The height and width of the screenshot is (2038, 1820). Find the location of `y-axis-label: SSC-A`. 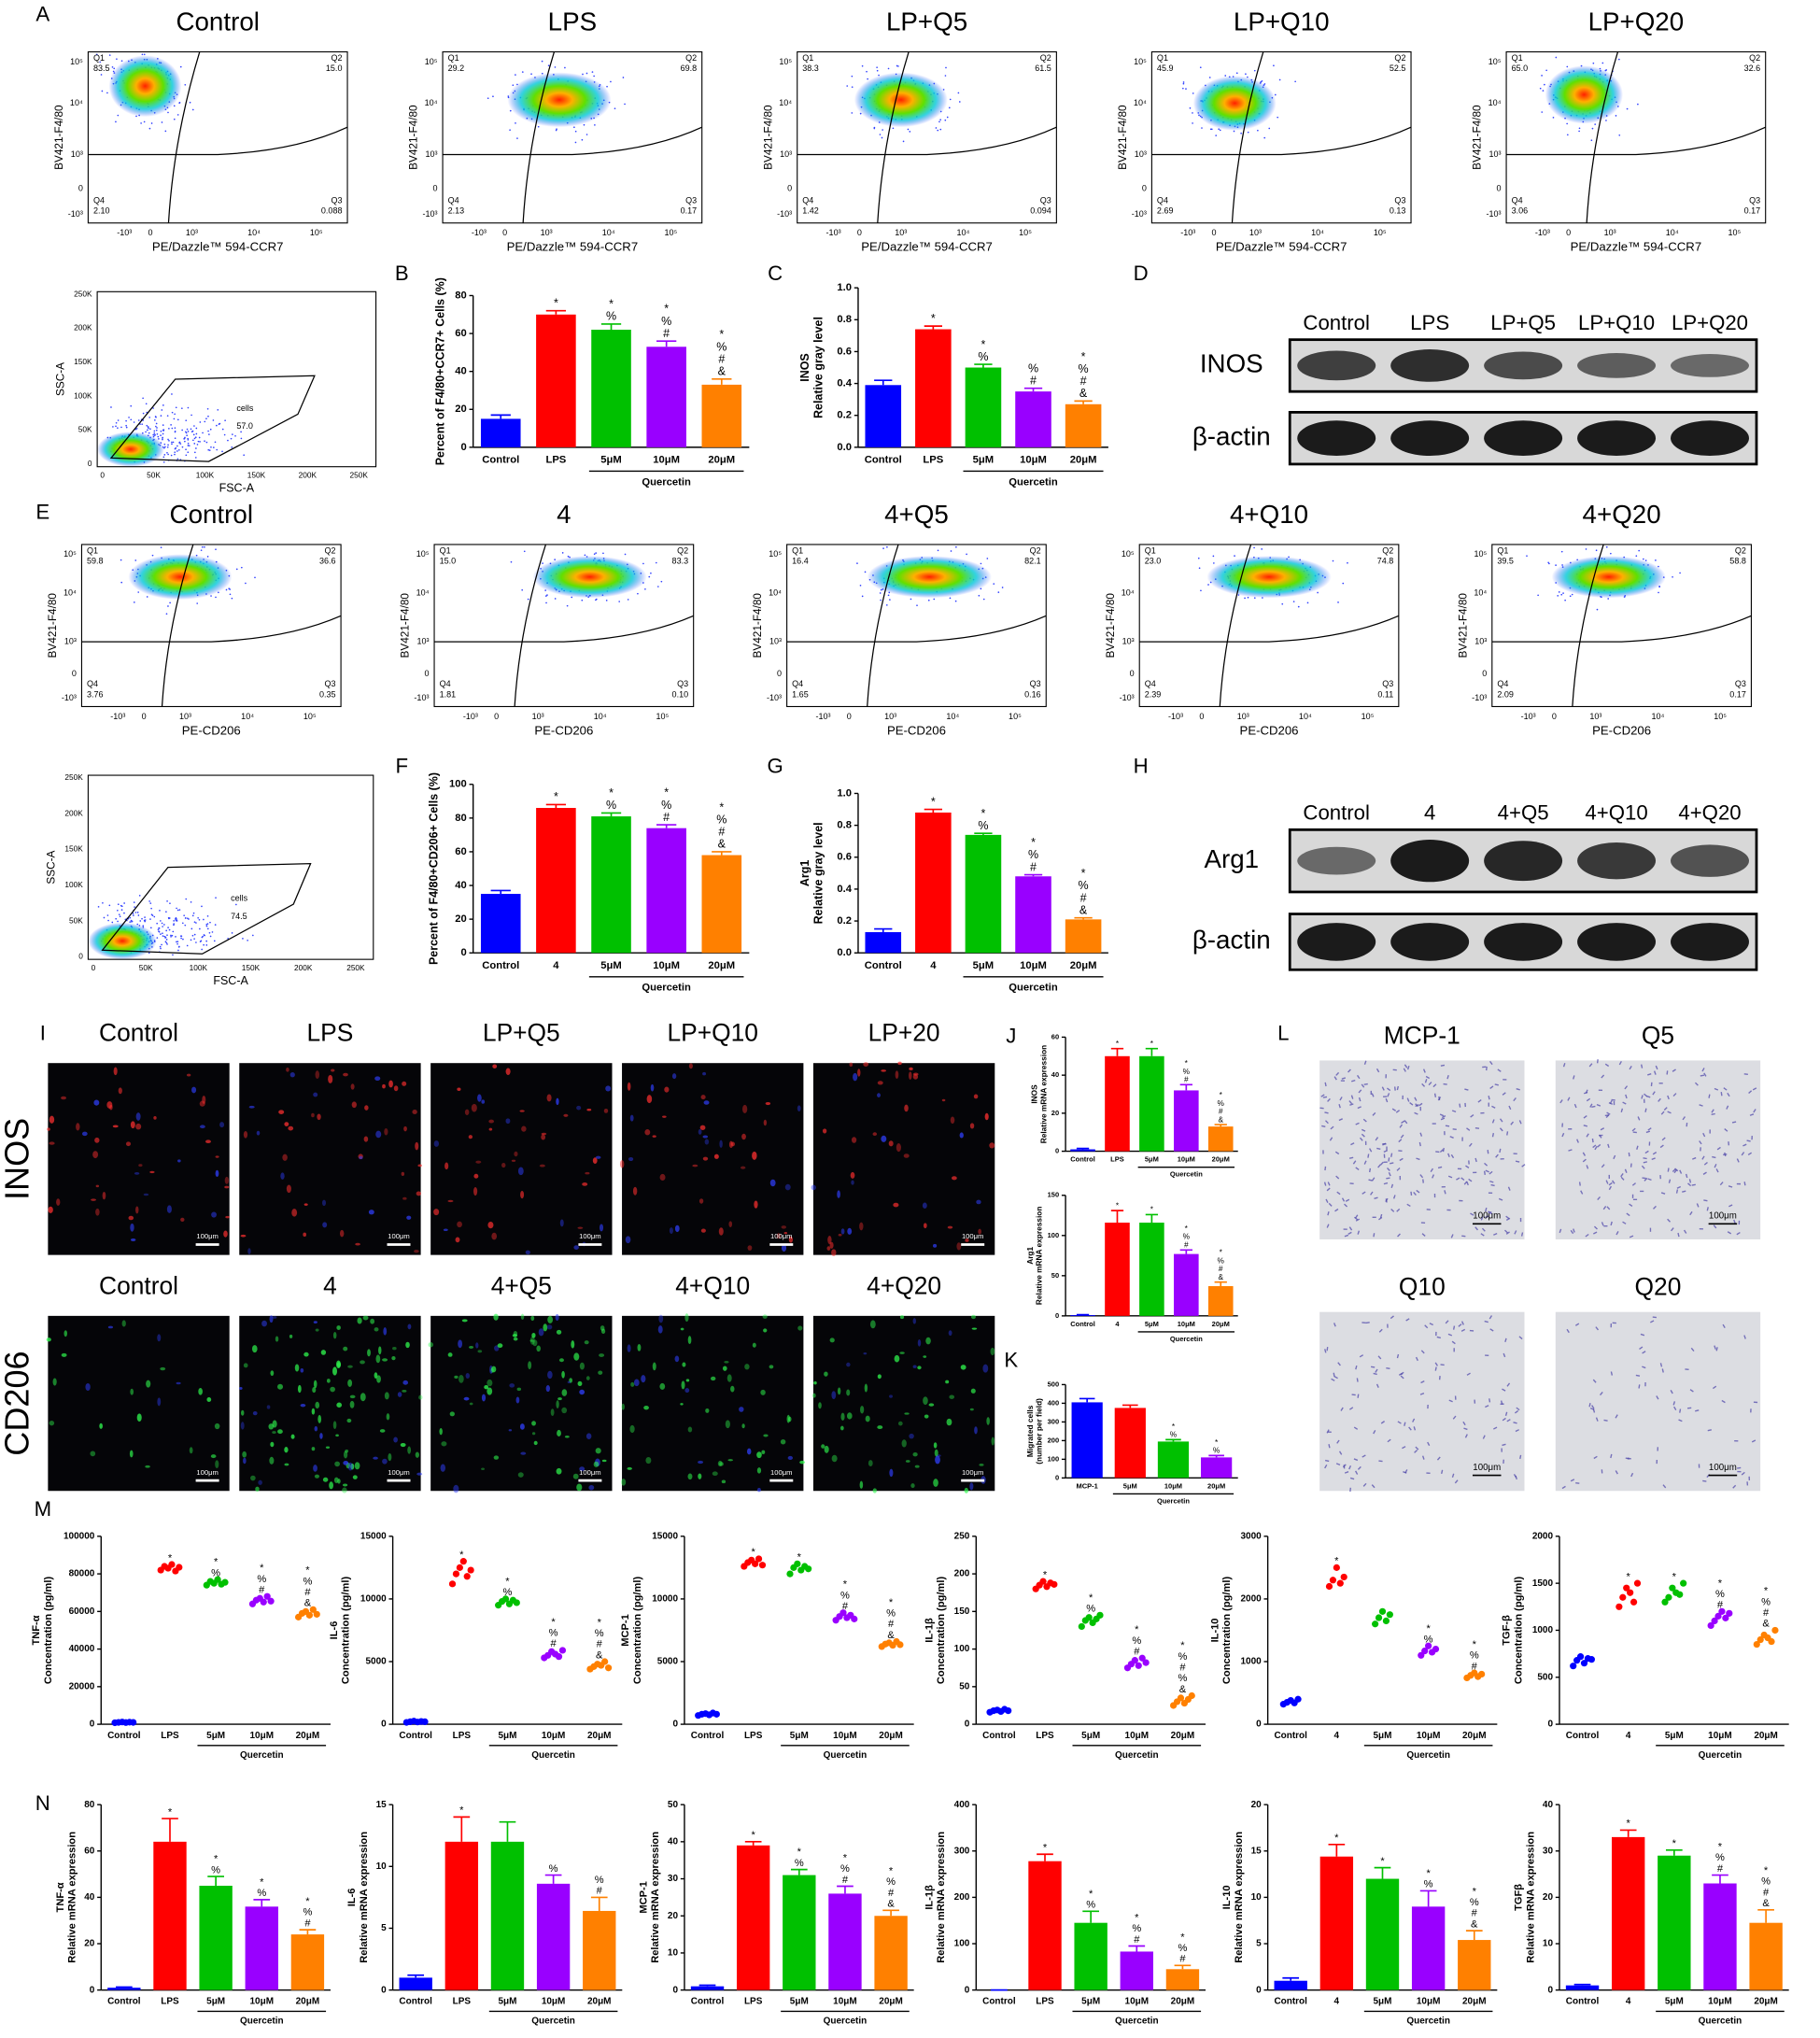

y-axis-label: SSC-A is located at coordinates (60, 379).